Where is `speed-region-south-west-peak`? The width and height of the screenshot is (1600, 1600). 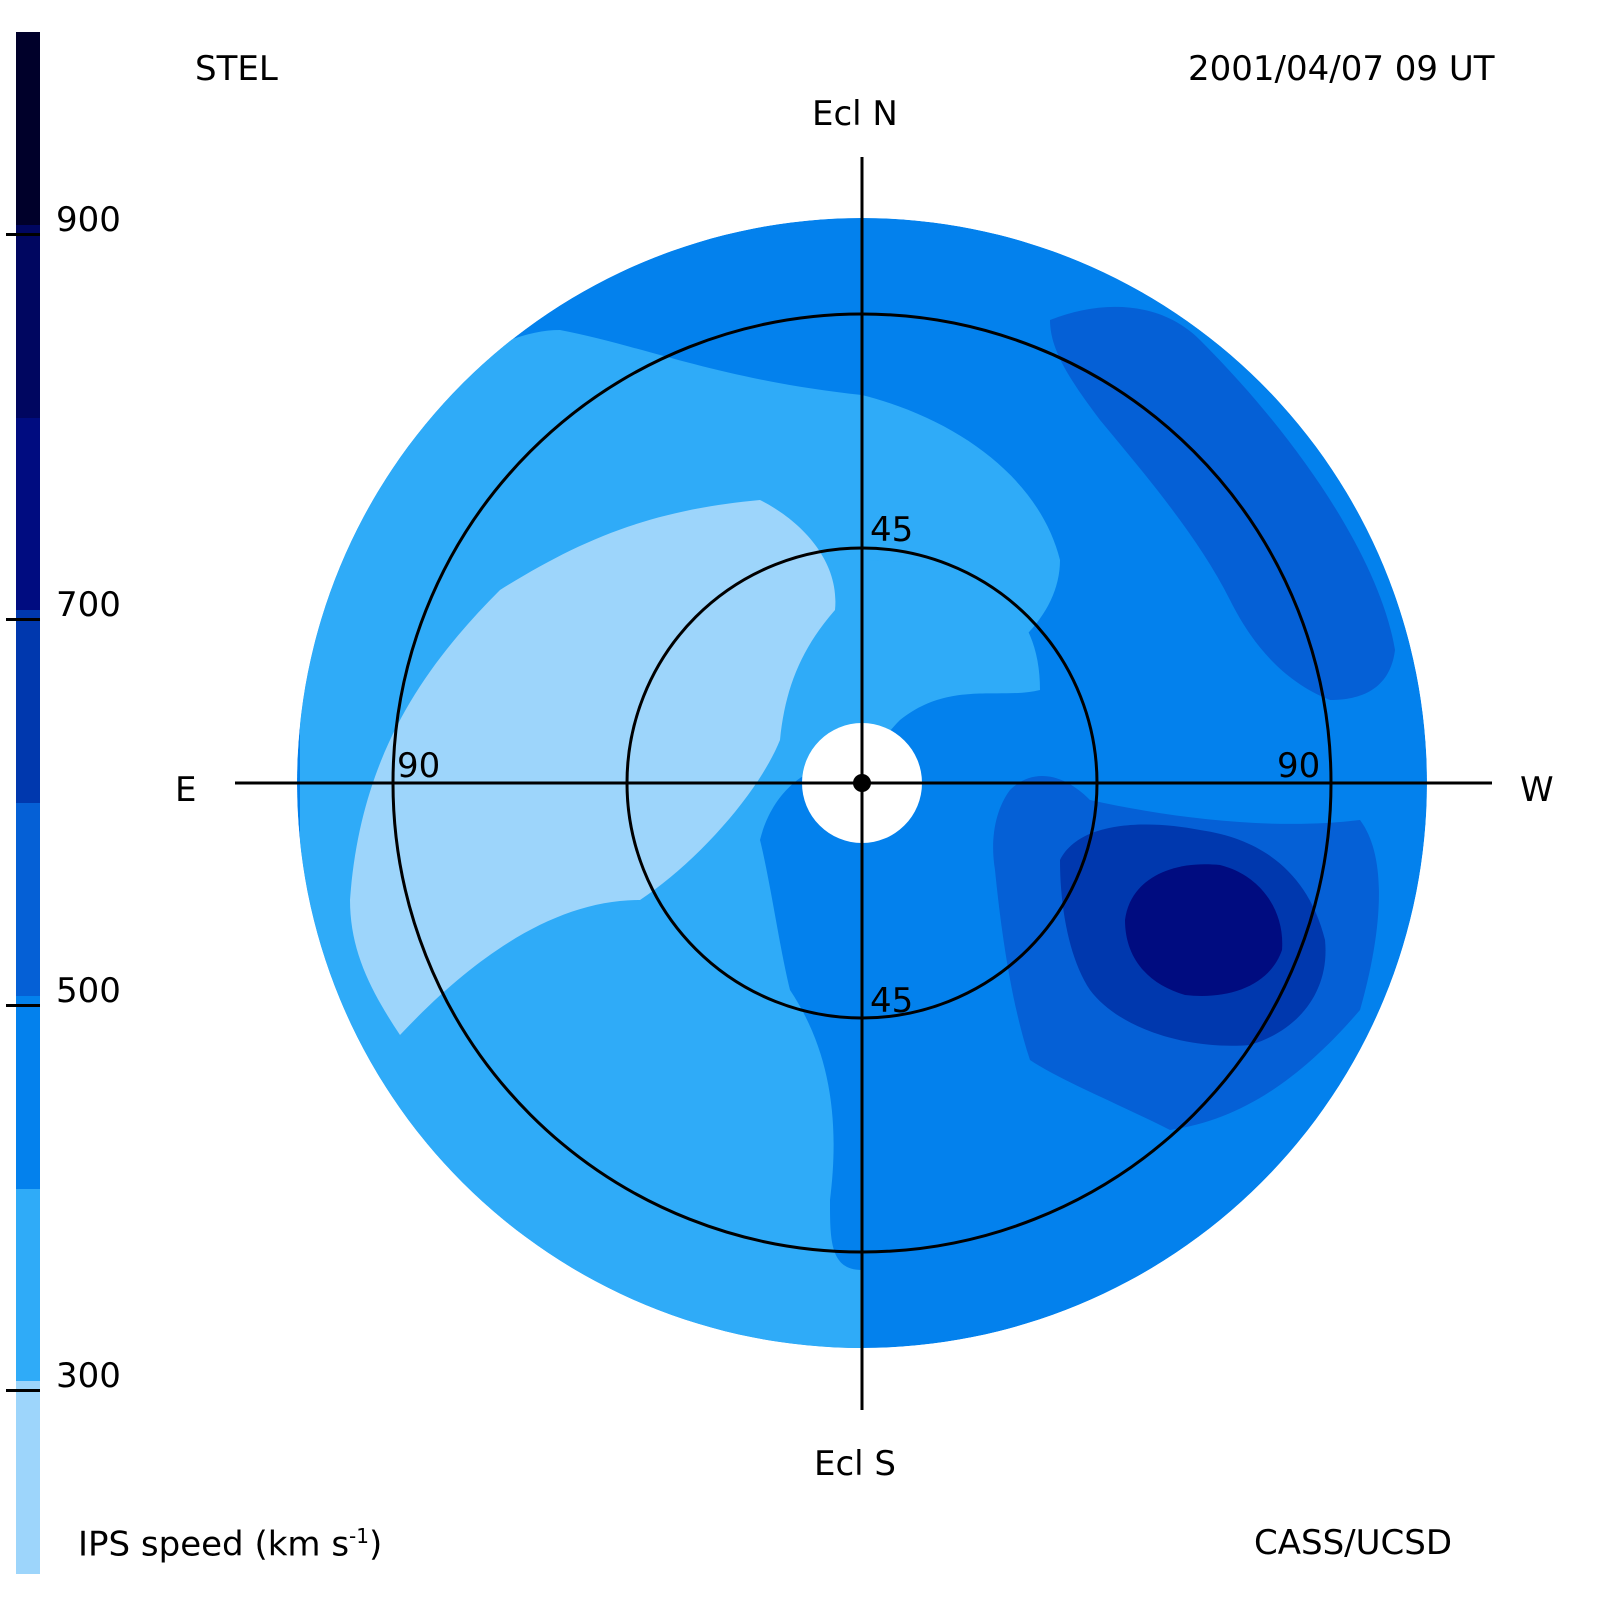
speed-region-south-west-peak is located at coordinates (1204, 930).